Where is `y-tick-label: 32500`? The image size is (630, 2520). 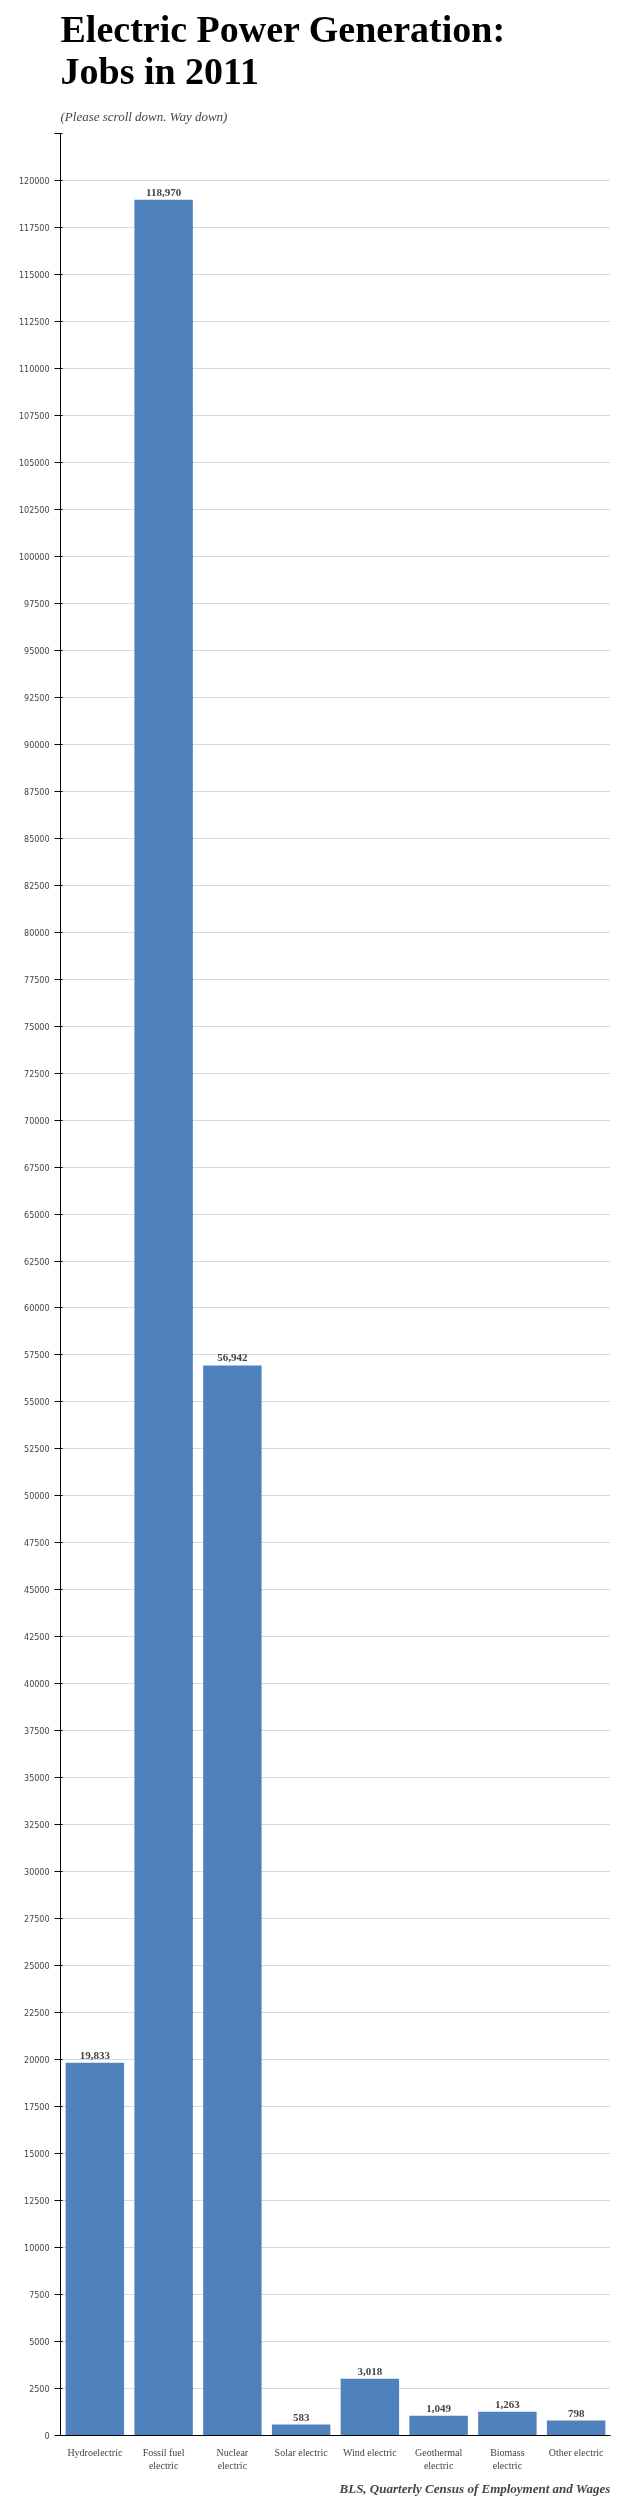
y-tick-label: 32500 is located at coordinates (37, 1826).